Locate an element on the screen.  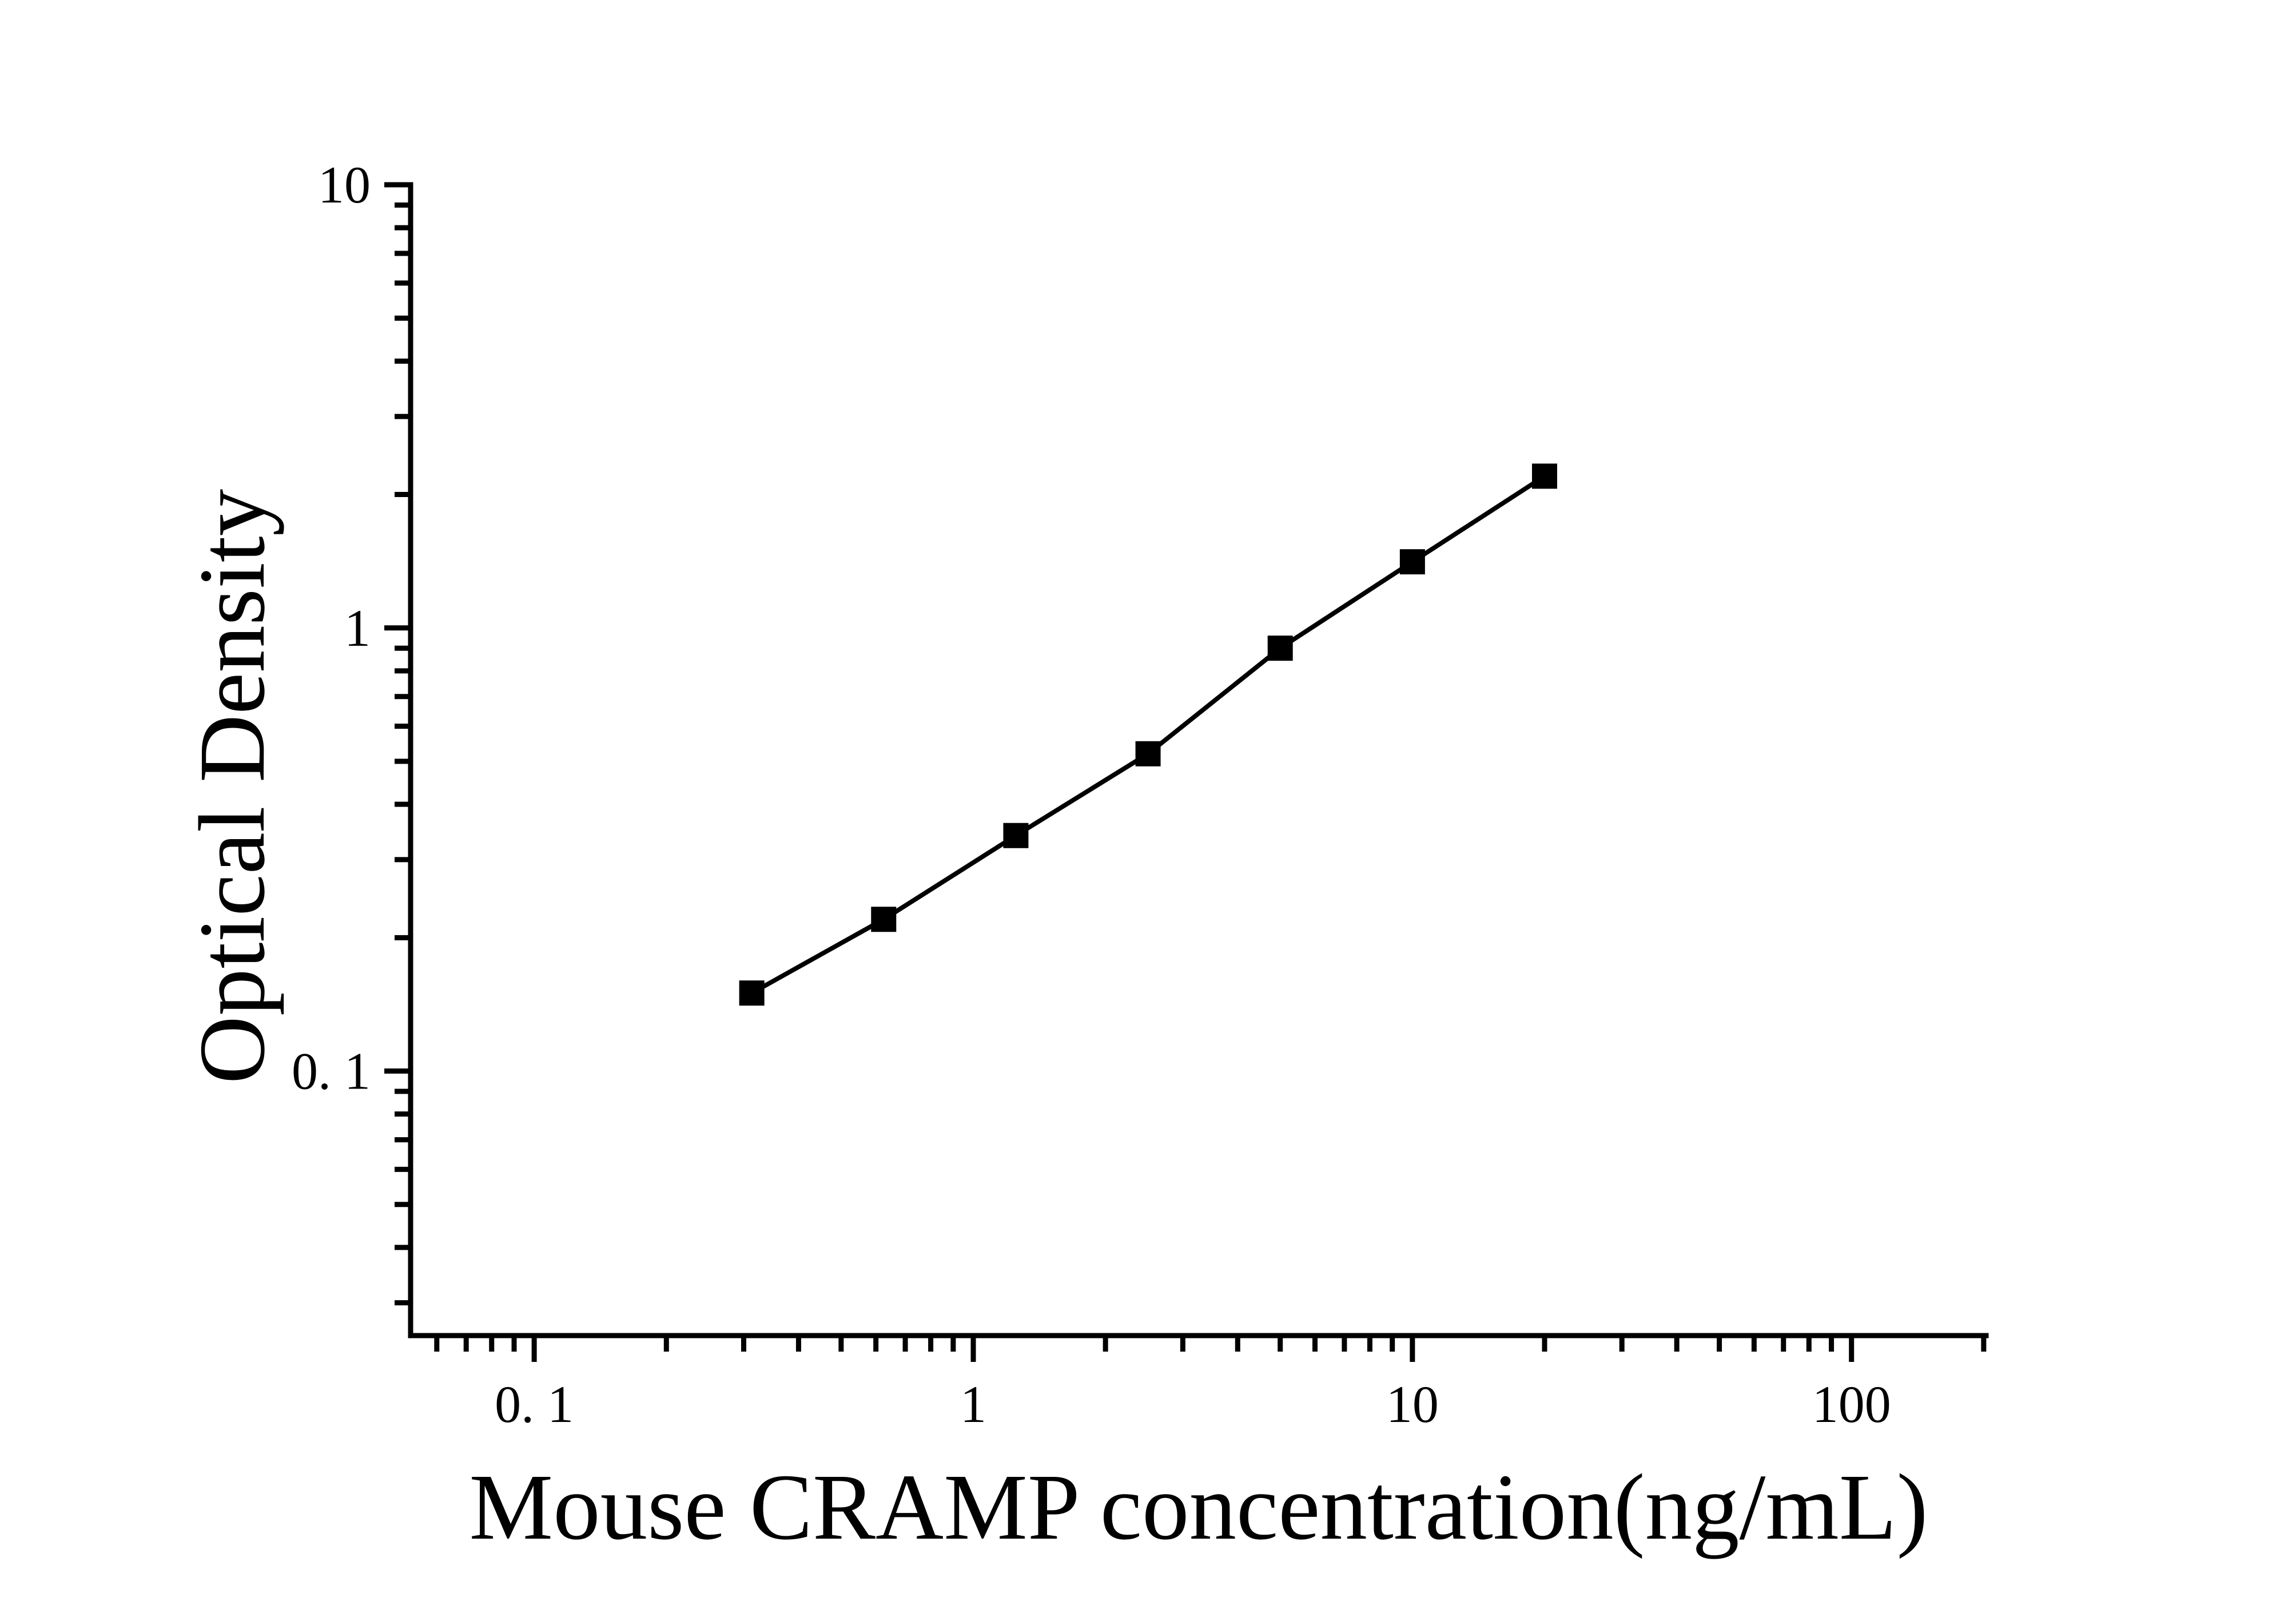
x-tick-label: 10 is located at coordinates (1413, 1404).